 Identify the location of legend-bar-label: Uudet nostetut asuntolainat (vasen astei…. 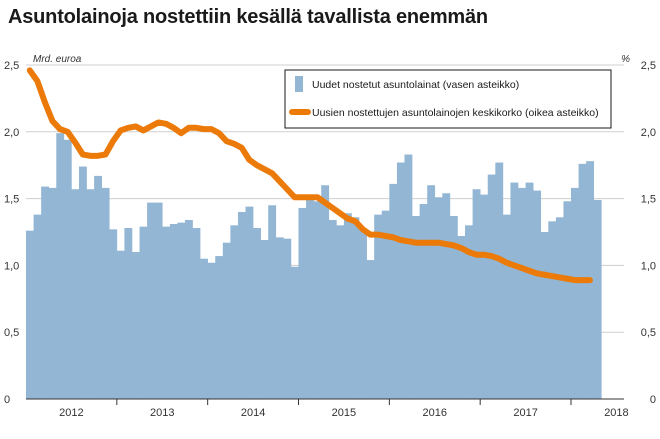
(415, 85).